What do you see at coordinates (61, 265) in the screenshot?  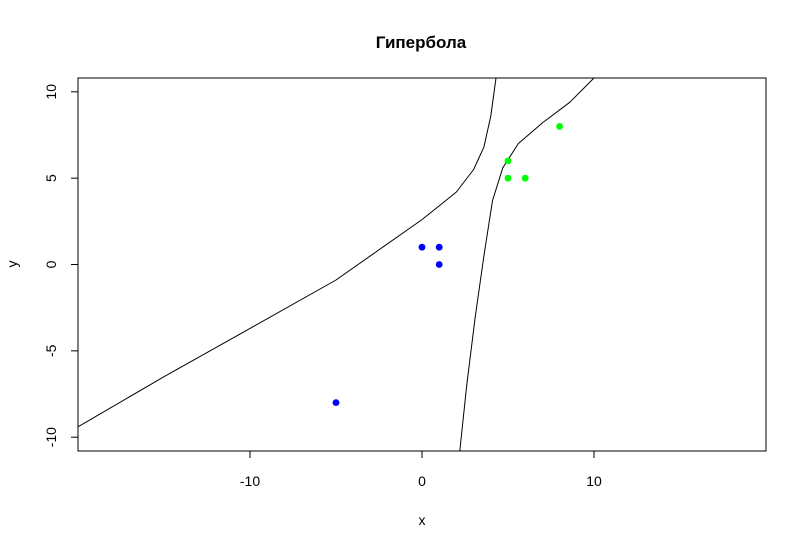 I see `y-axis: -10 -5 0 5 10` at bounding box center [61, 265].